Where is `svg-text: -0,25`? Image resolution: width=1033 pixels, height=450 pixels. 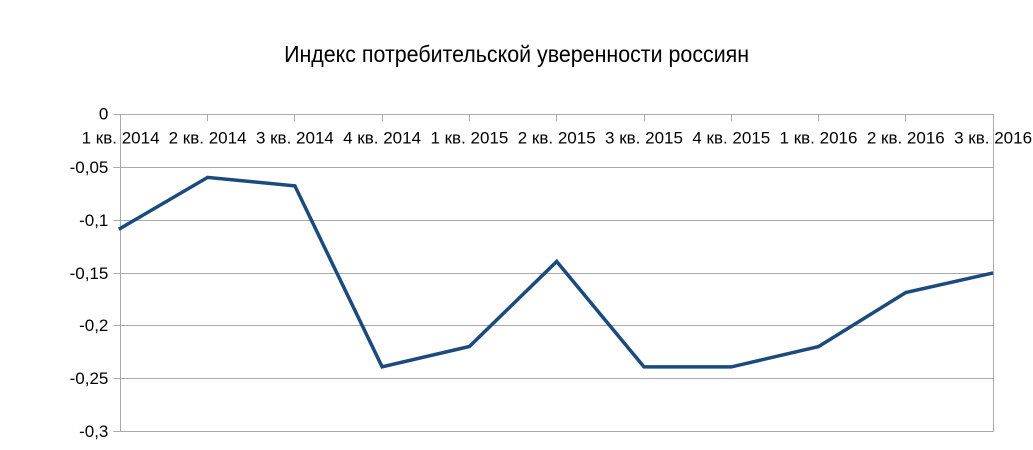 svg-text: -0,25 is located at coordinates (89, 378).